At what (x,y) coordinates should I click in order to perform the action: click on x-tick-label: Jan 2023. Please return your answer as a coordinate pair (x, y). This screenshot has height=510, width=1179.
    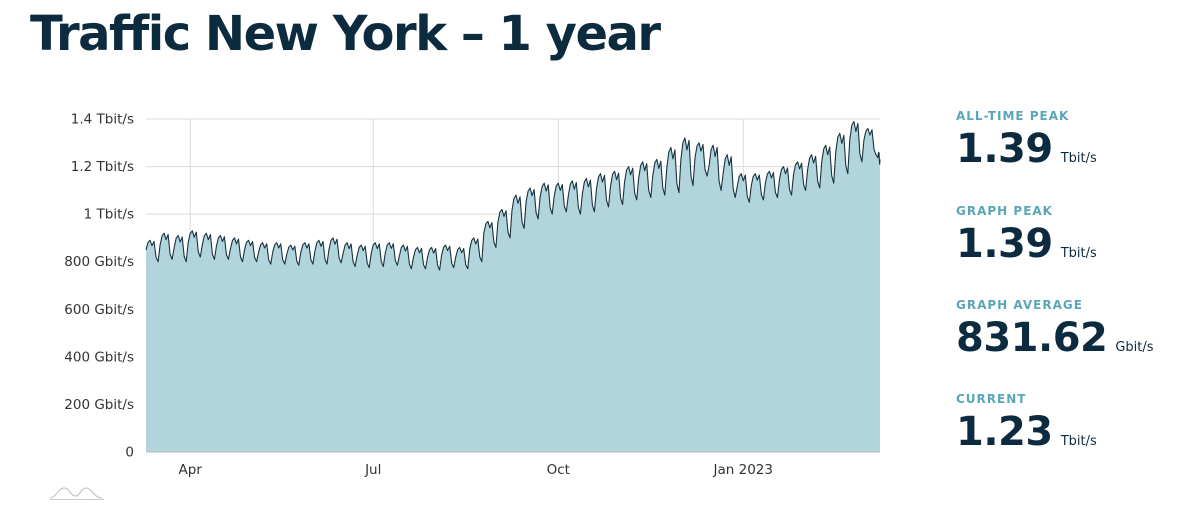
    Looking at the image, I should click on (743, 470).